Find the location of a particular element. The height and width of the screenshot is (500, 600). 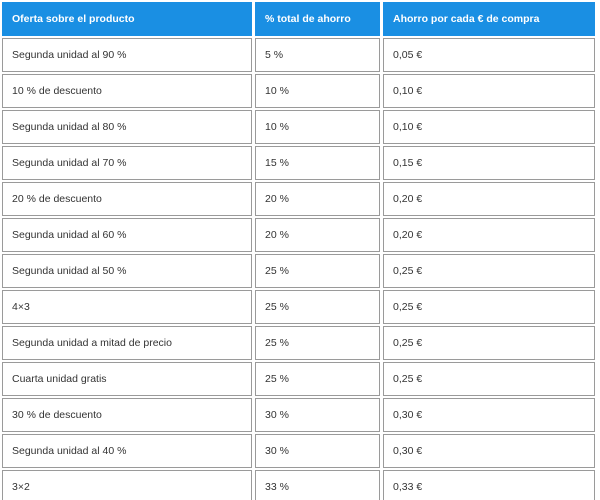

cell-total-savings-percent: 15 % is located at coordinates (317, 163).